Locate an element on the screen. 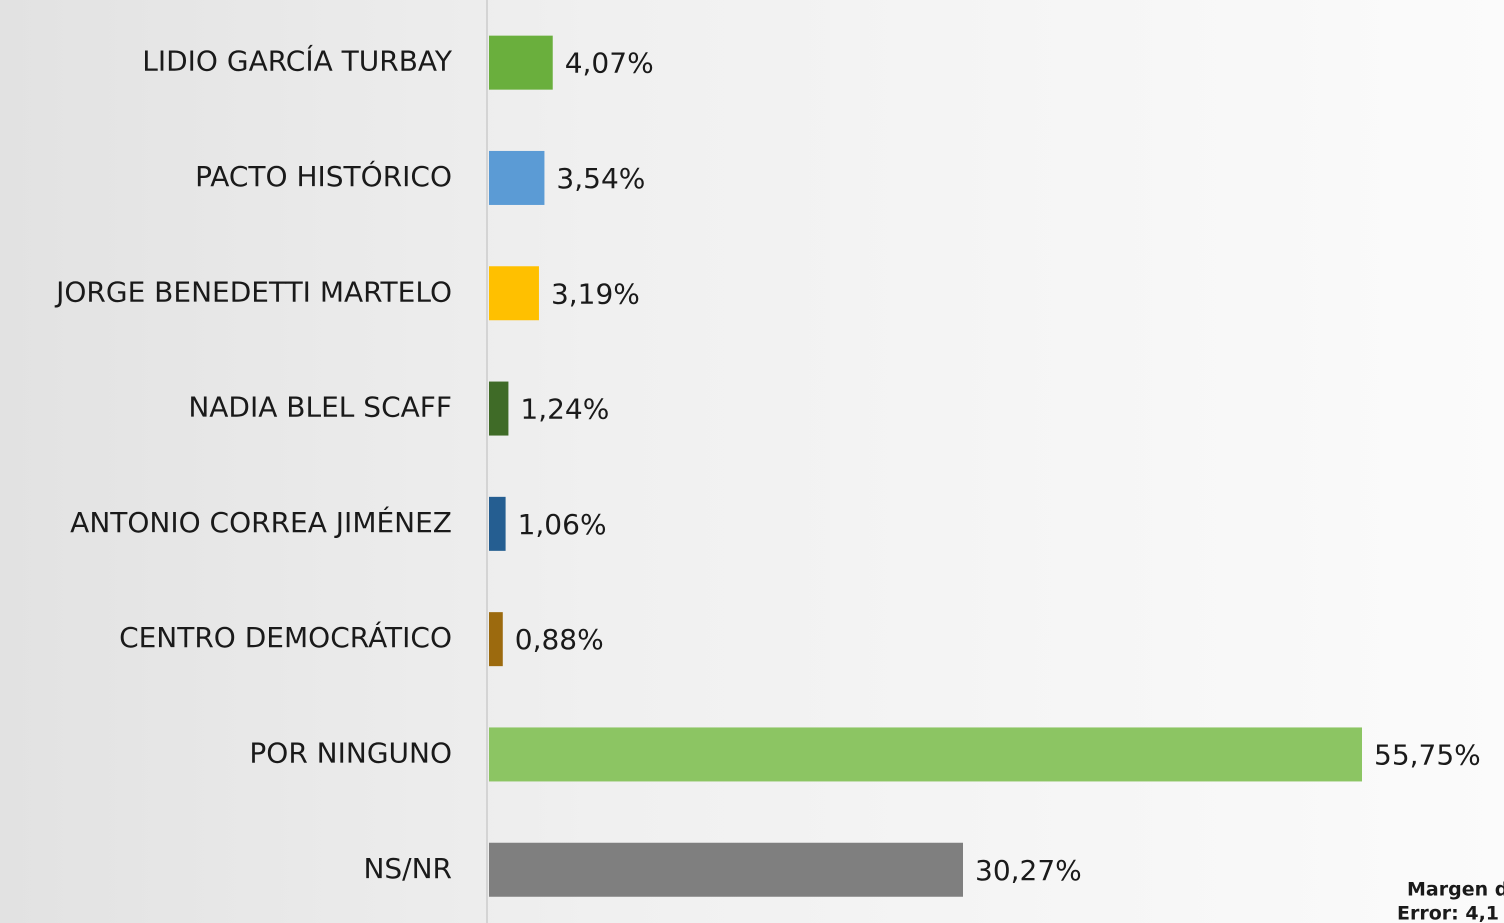 Image resolution: width=1504 pixels, height=923 pixels. annotation: Margen de is located at coordinates (1455, 890).